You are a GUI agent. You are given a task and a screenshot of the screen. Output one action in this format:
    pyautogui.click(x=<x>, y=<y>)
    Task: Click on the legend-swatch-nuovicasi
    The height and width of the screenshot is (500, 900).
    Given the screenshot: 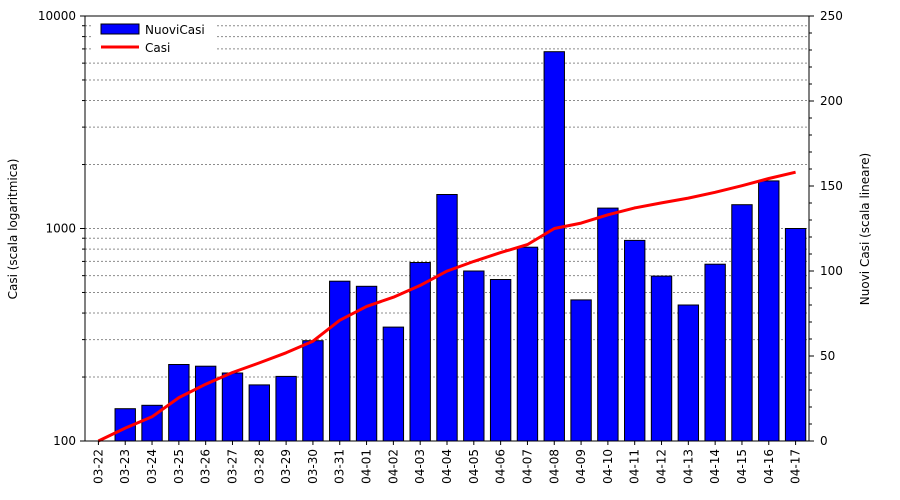 What is the action you would take?
    pyautogui.click(x=120, y=29)
    